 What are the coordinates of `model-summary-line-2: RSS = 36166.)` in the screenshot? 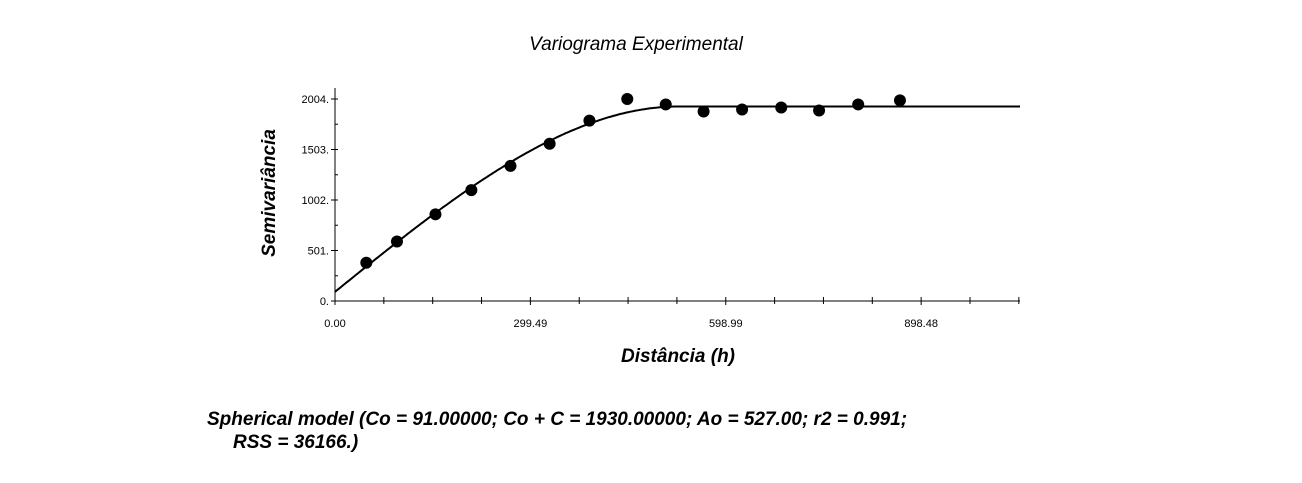 It's located at (296, 442).